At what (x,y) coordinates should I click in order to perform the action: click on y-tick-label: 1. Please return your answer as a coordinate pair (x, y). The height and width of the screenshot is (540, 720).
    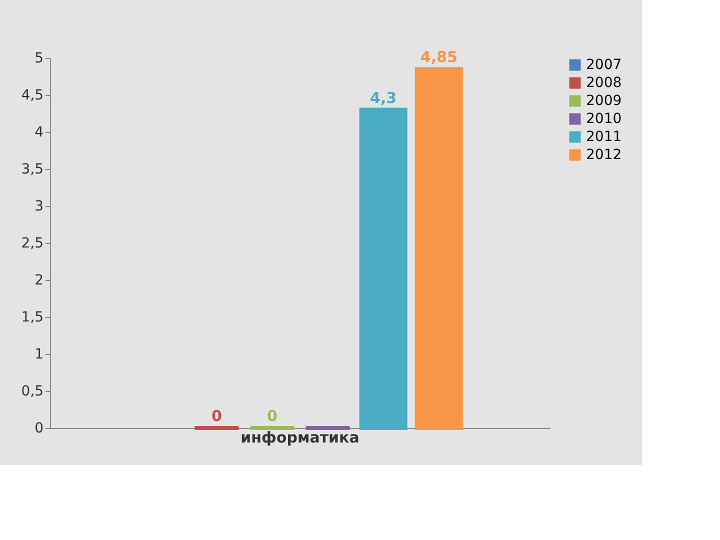
    Looking at the image, I should click on (39, 354).